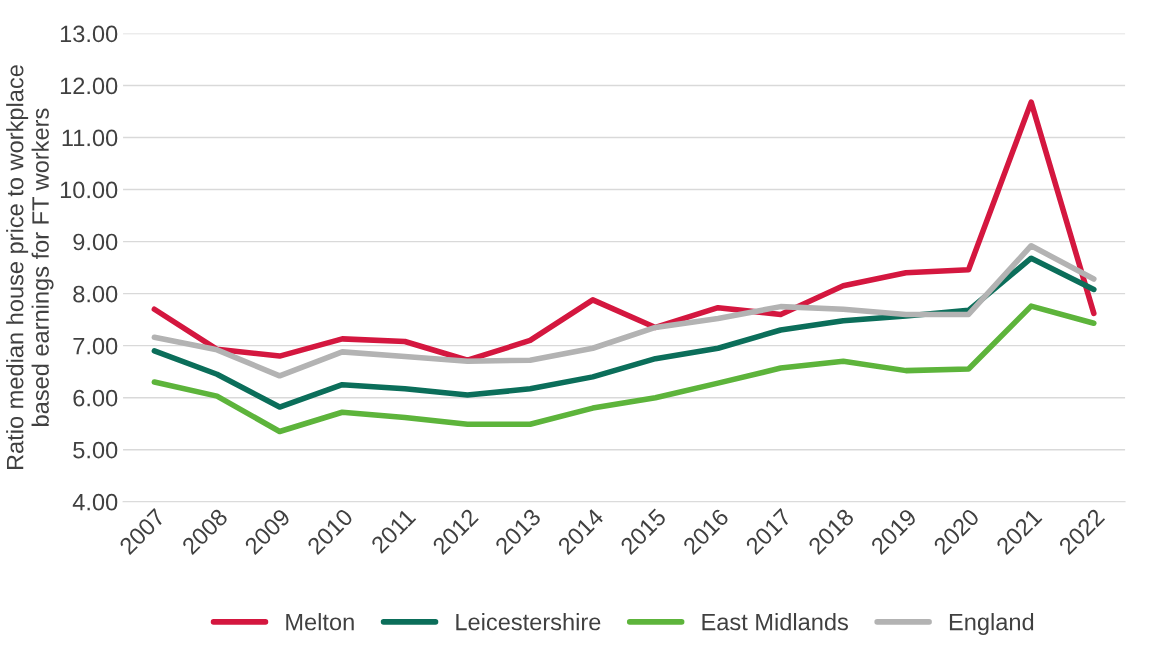 The height and width of the screenshot is (669, 1172). Describe the element at coordinates (528, 622) in the screenshot. I see `legend-label: Leicestershire` at that location.